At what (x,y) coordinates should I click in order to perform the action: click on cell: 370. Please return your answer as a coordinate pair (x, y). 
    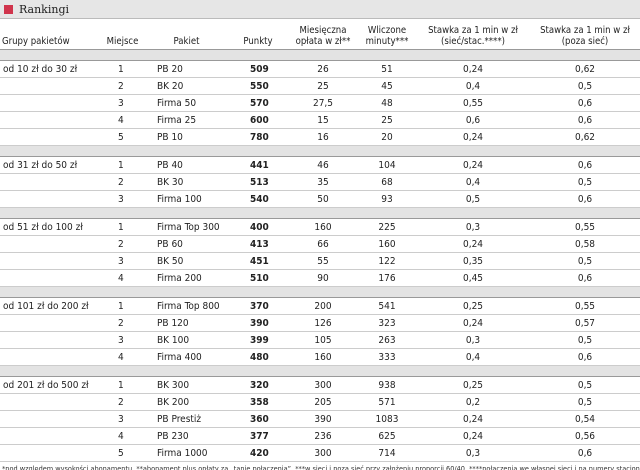
    Looking at the image, I should click on (258, 306).